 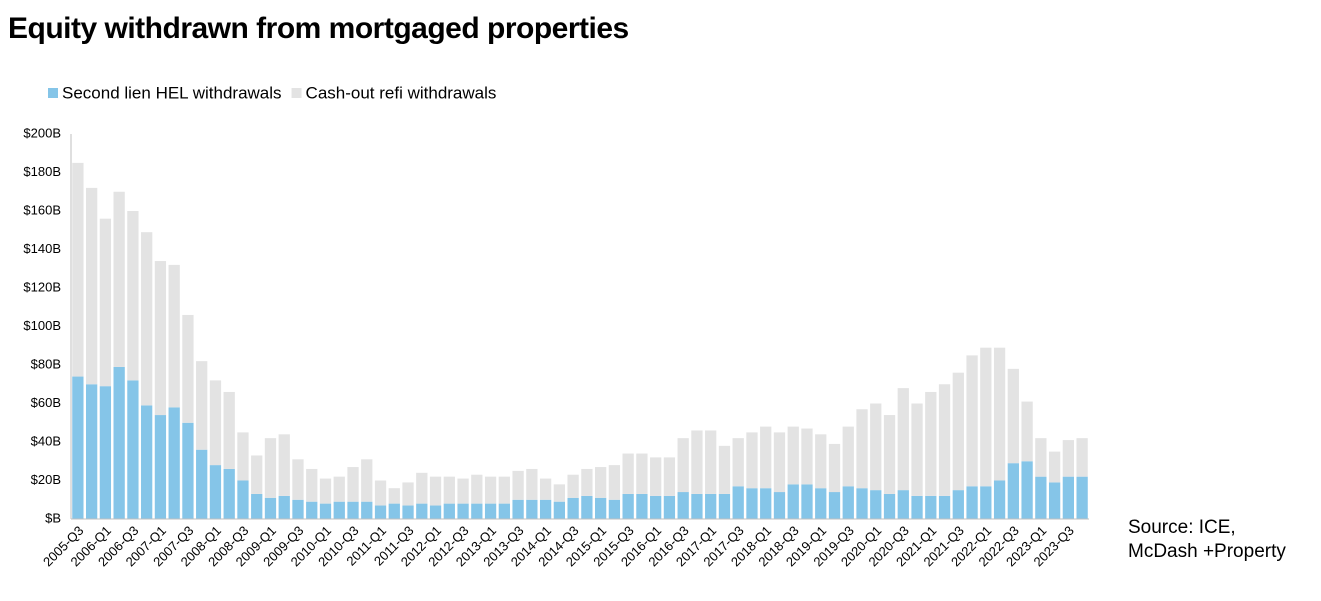 What do you see at coordinates (46, 440) in the screenshot?
I see `y-tick-label: $40B` at bounding box center [46, 440].